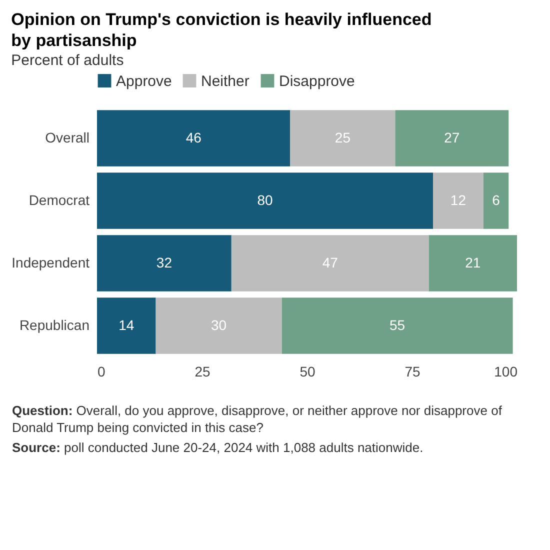  I want to click on legend-label: Neither, so click(225, 81).